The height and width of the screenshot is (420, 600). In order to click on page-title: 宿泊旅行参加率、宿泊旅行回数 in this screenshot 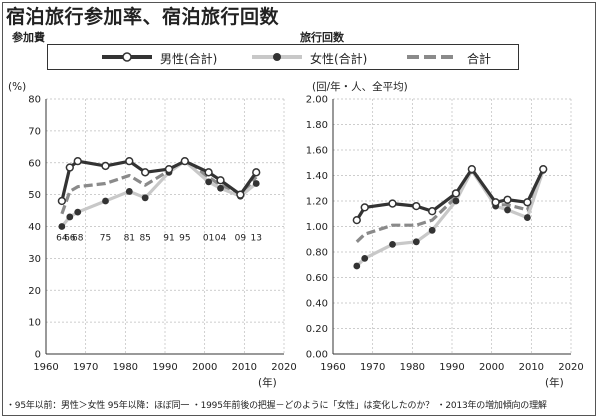, I will do `click(143, 17)`.